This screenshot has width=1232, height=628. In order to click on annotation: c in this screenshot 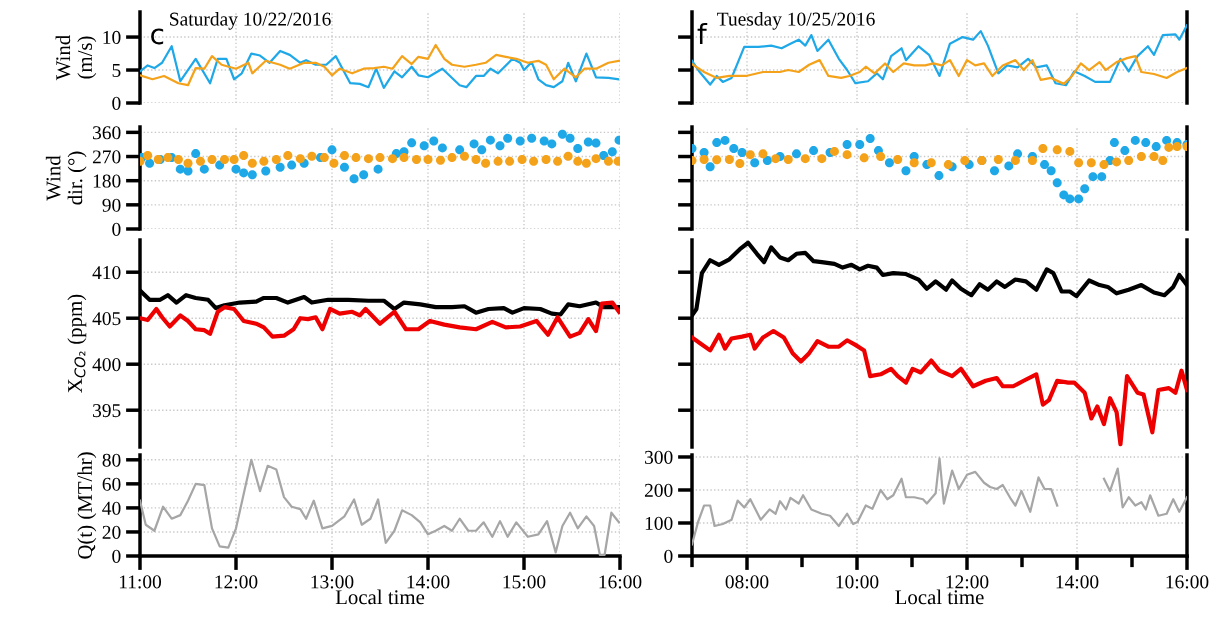, I will do `click(157, 36)`.